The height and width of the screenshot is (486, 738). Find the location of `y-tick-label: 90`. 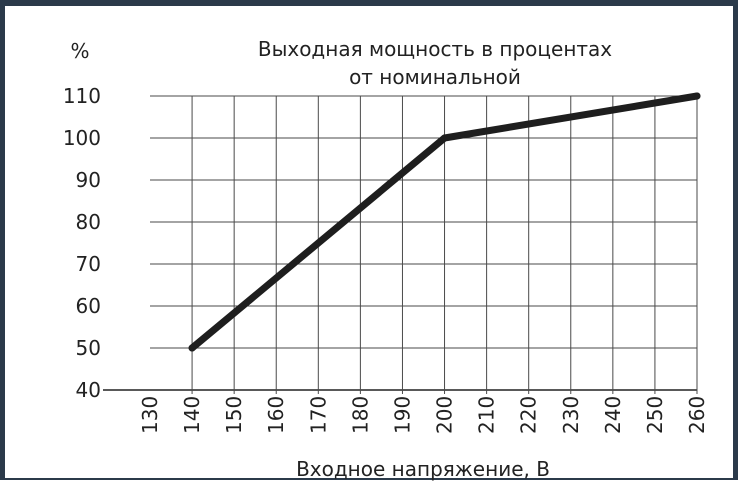

y-tick-label: 90 is located at coordinates (88, 180).